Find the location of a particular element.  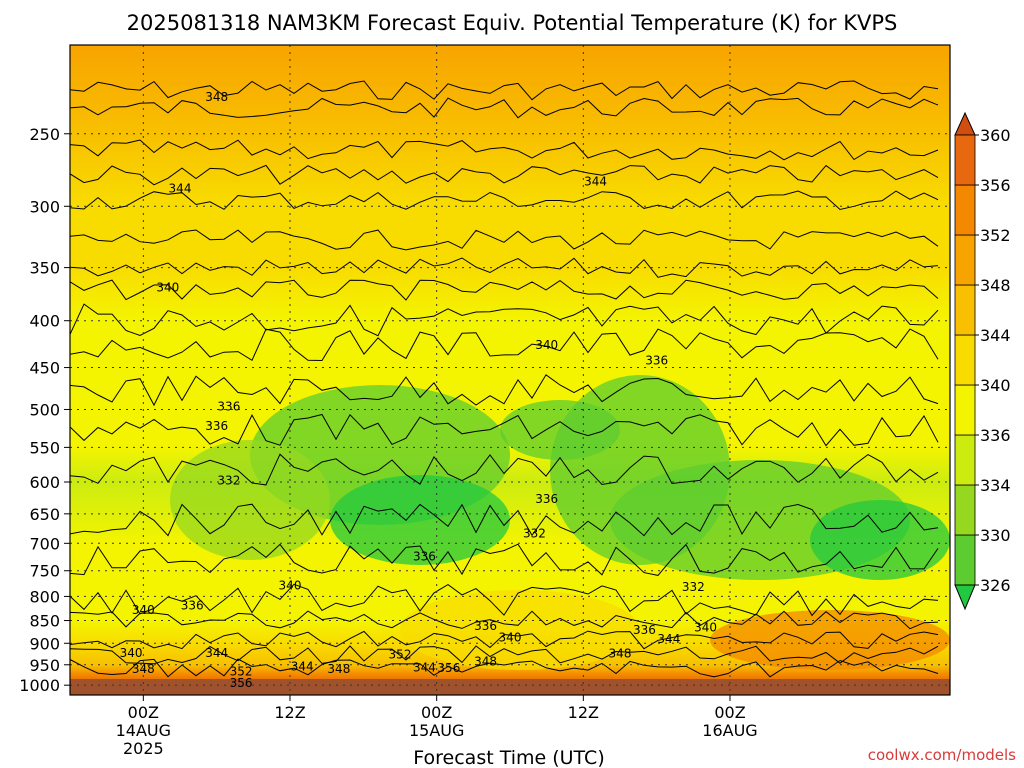

y-tick-label: 300 is located at coordinates (44, 206).